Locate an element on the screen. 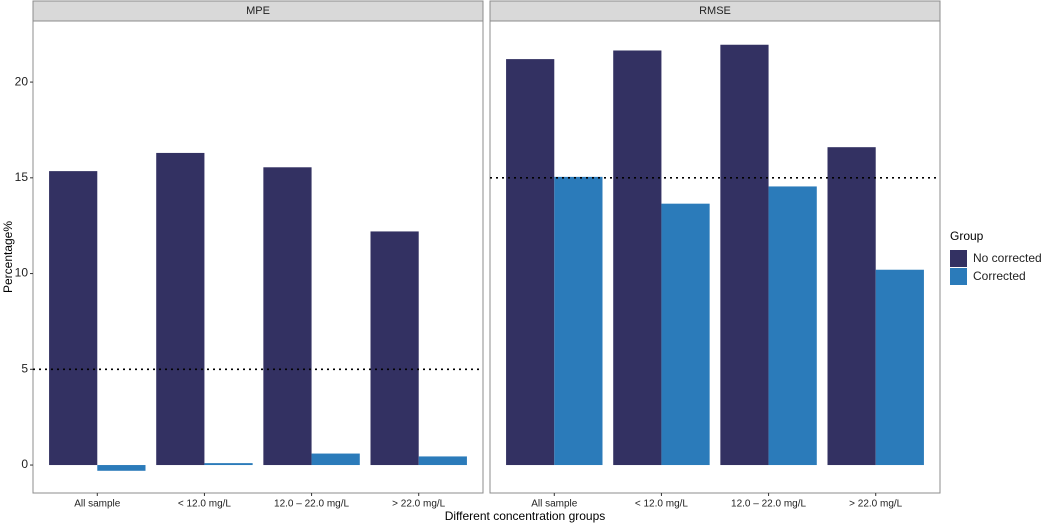  legend-label: No corrected is located at coordinates (1007, 258).